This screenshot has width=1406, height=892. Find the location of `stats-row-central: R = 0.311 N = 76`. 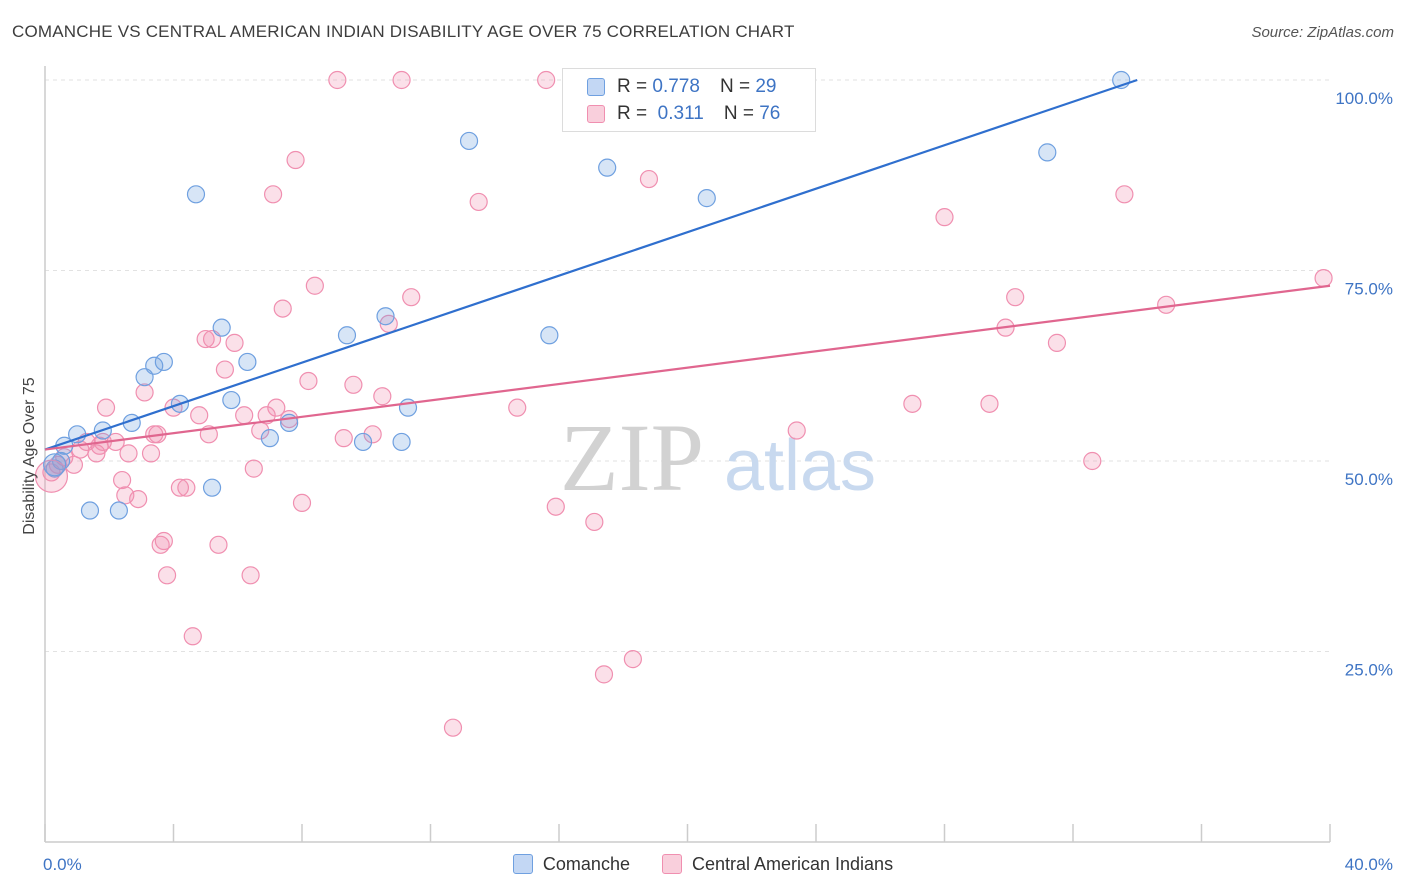

stats-row-central: R = 0.311 N = 76 is located at coordinates (683, 114).